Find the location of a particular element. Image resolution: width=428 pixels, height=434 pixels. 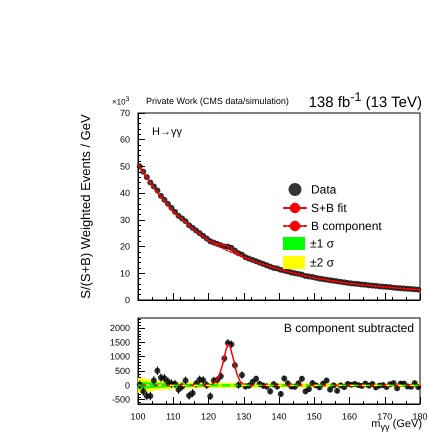

legend-label: ±1 σ is located at coordinates (322, 243).